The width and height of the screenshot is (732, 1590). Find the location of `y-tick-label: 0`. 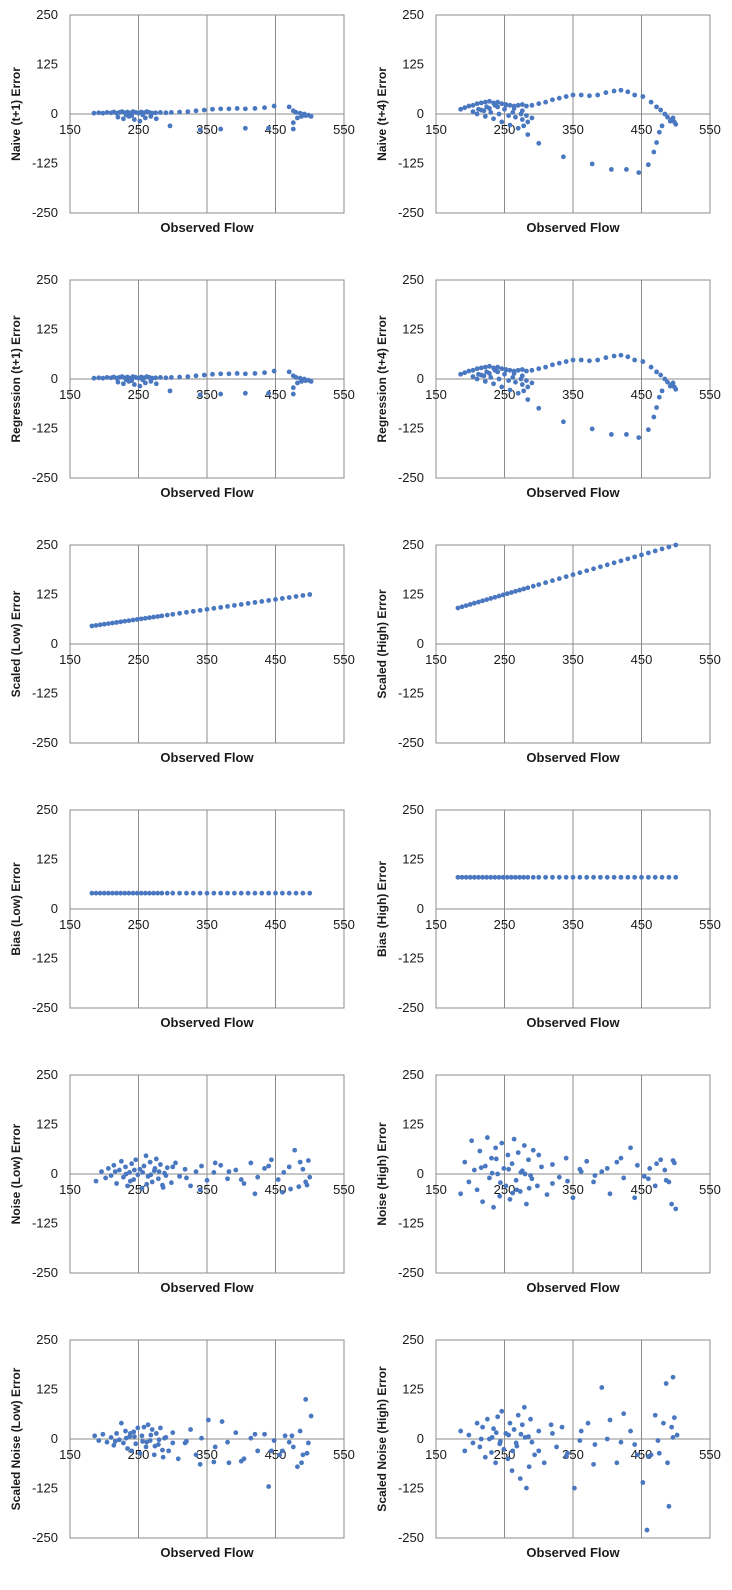

y-tick-label: 0 is located at coordinates (54, 908).